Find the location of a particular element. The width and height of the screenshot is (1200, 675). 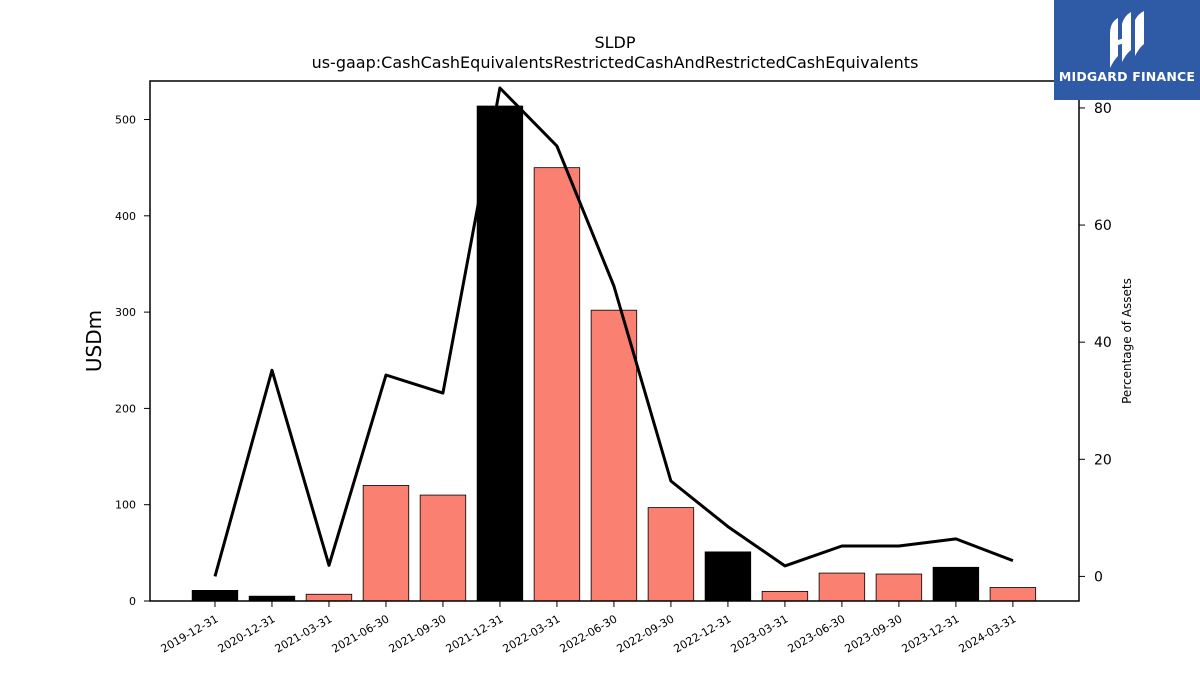

x-tick-label: 2019-12-31 is located at coordinates (190, 633).